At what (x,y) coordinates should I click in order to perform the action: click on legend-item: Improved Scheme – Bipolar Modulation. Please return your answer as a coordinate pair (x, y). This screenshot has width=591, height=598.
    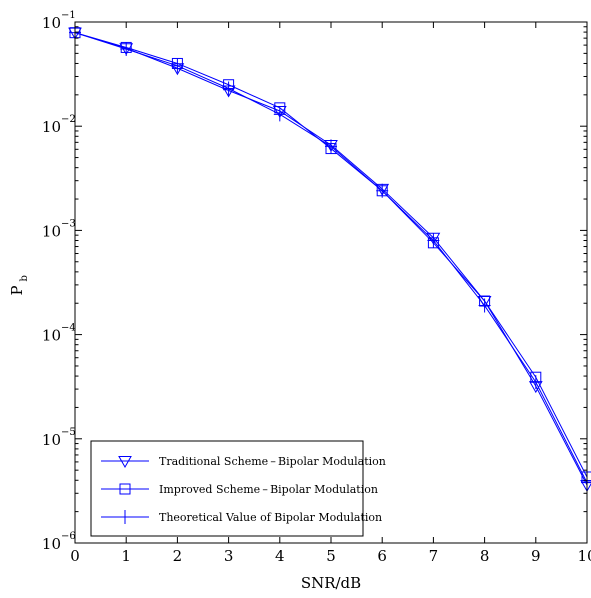
    Looking at the image, I should click on (239, 489).